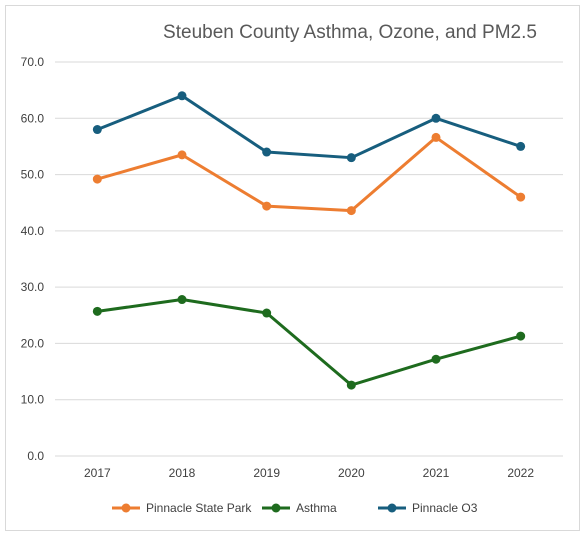 The height and width of the screenshot is (541, 587). What do you see at coordinates (33, 118) in the screenshot?
I see `y-tick-label: 60.0` at bounding box center [33, 118].